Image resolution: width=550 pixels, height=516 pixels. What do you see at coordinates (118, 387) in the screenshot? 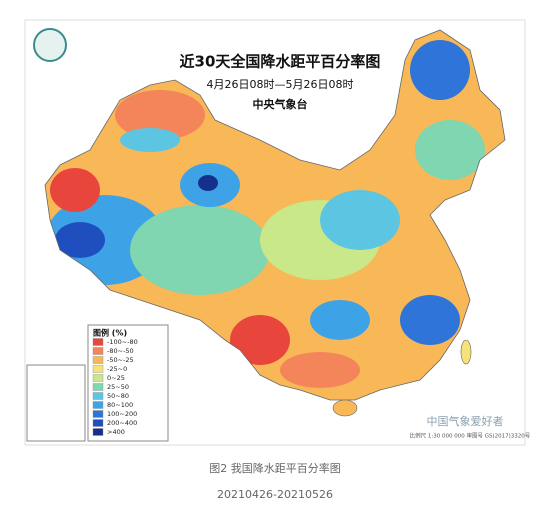
I see `legend-label: 25~50` at bounding box center [118, 387].